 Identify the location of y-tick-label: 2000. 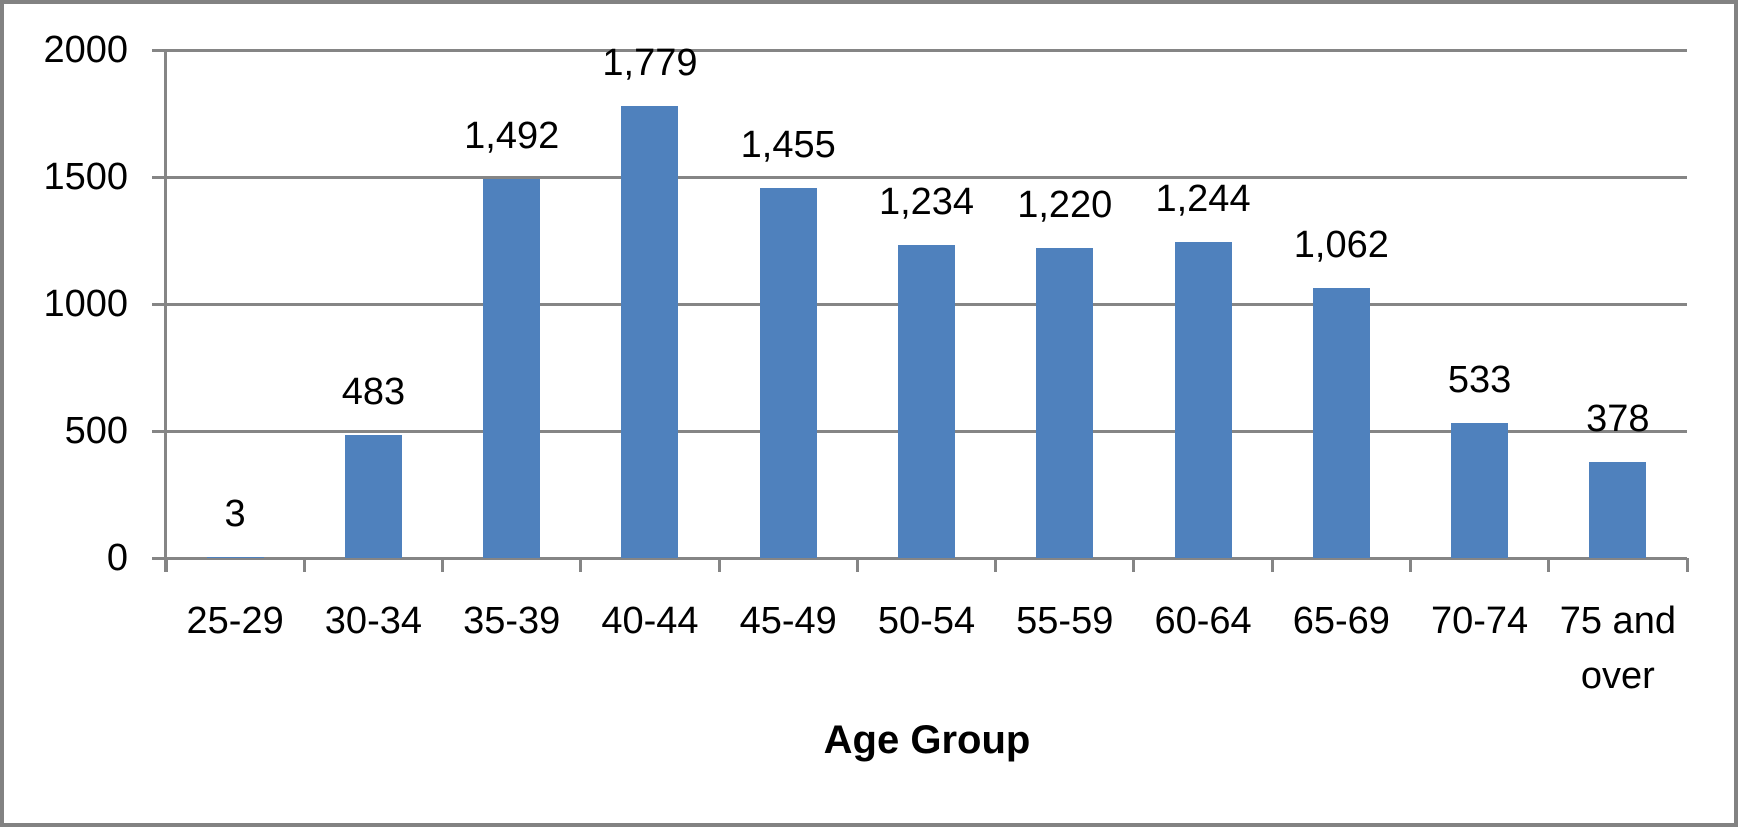
(85, 50).